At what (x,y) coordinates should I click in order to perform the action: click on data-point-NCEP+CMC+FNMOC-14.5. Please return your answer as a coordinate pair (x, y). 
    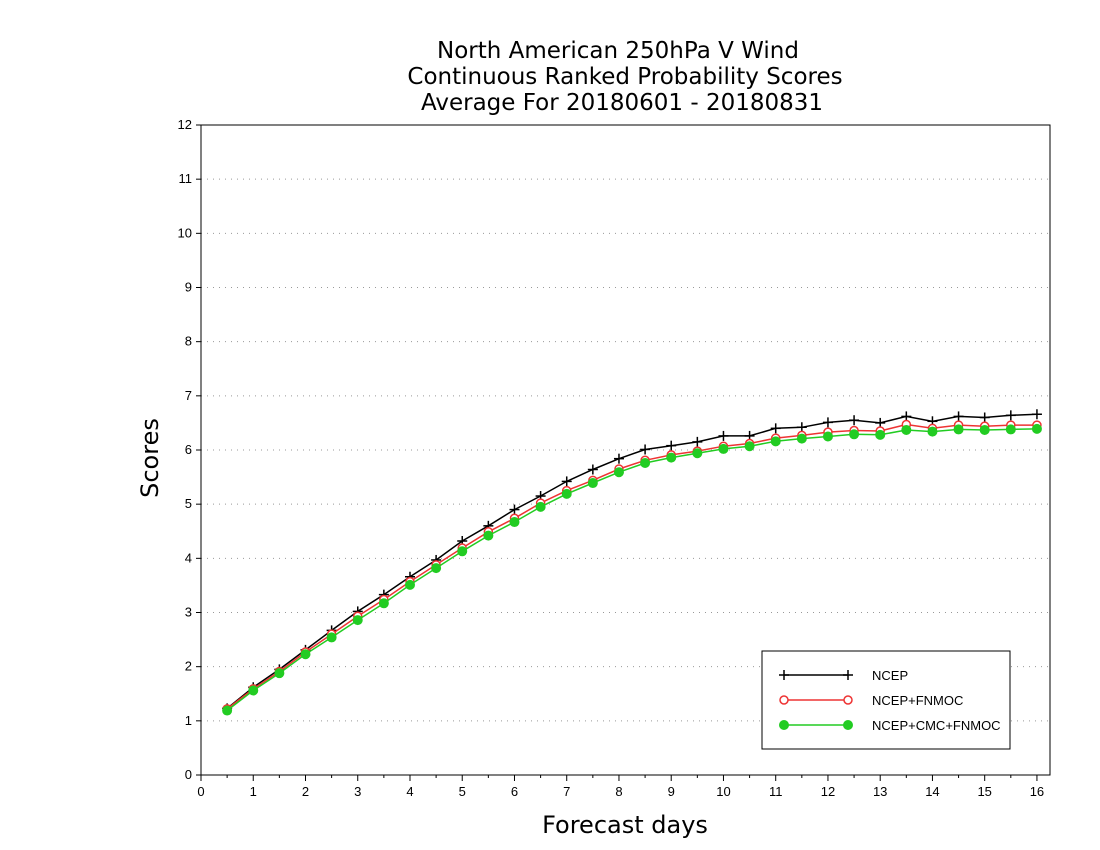
    Looking at the image, I should click on (958, 429).